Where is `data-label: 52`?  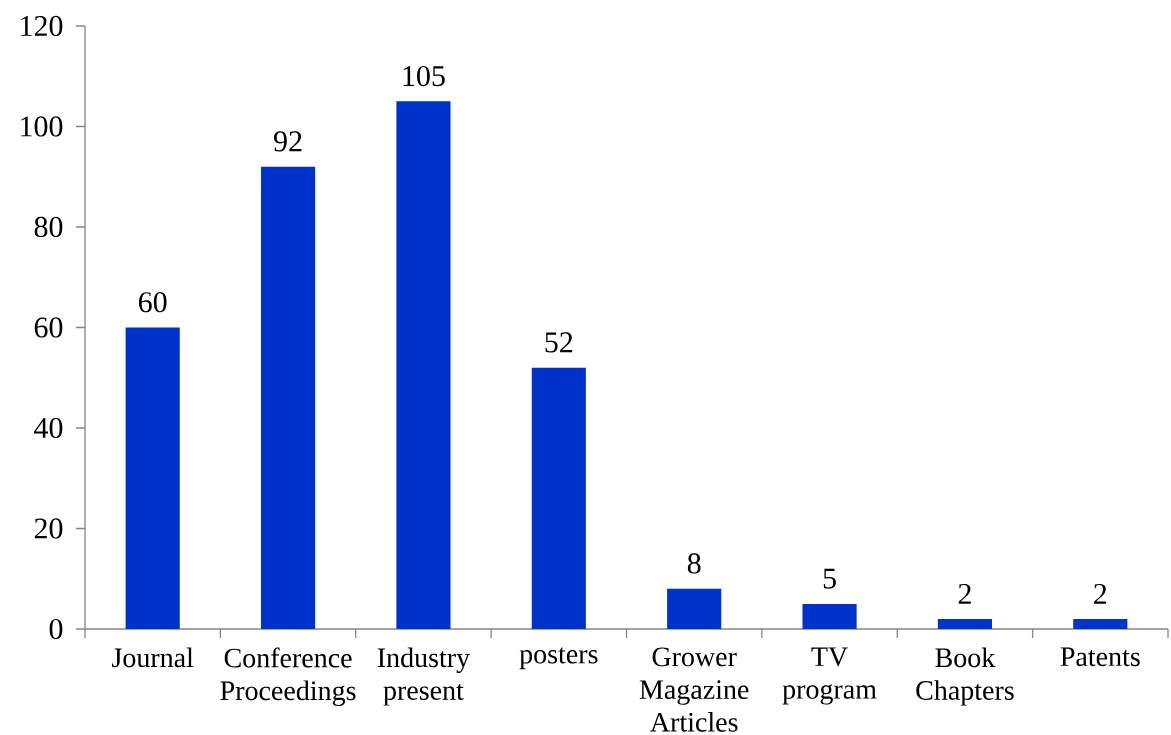 data-label: 52 is located at coordinates (559, 342).